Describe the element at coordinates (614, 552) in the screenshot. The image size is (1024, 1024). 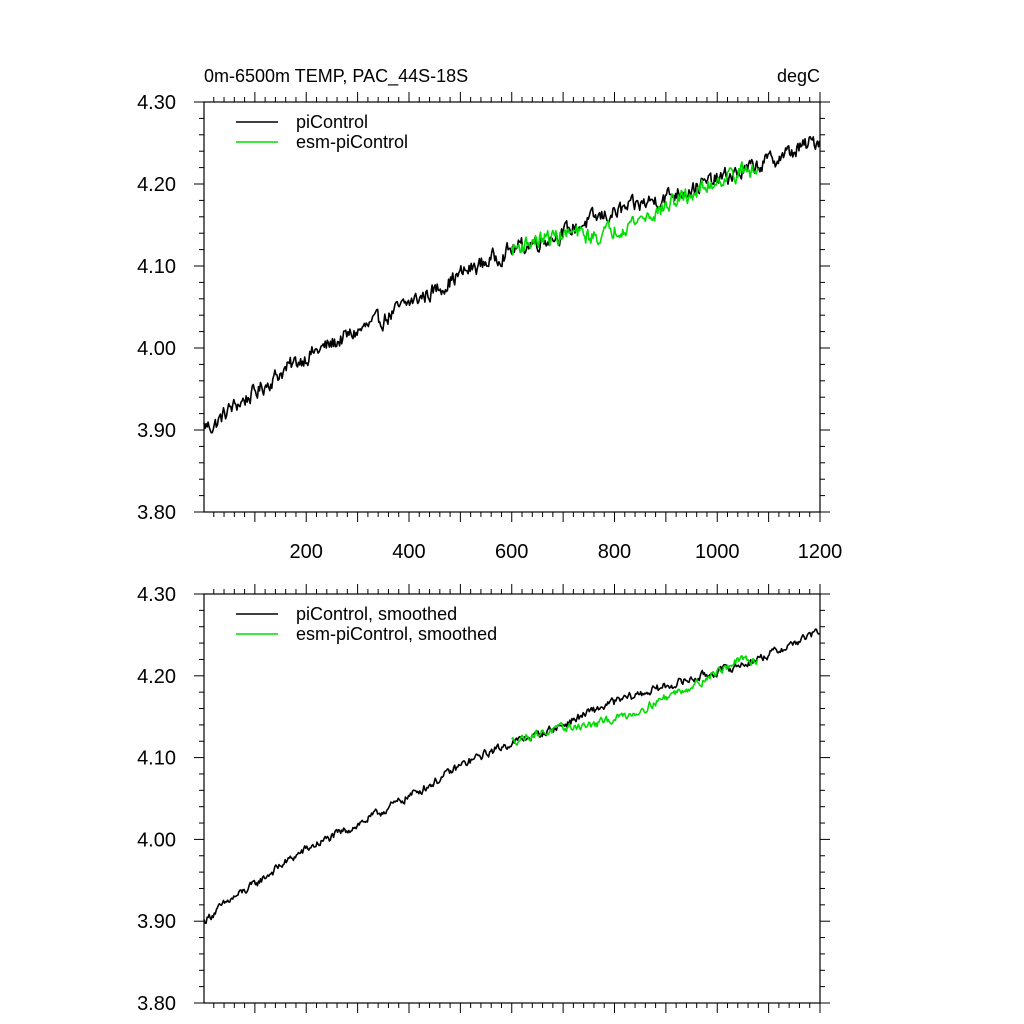
I see `x-tick-label: 800` at that location.